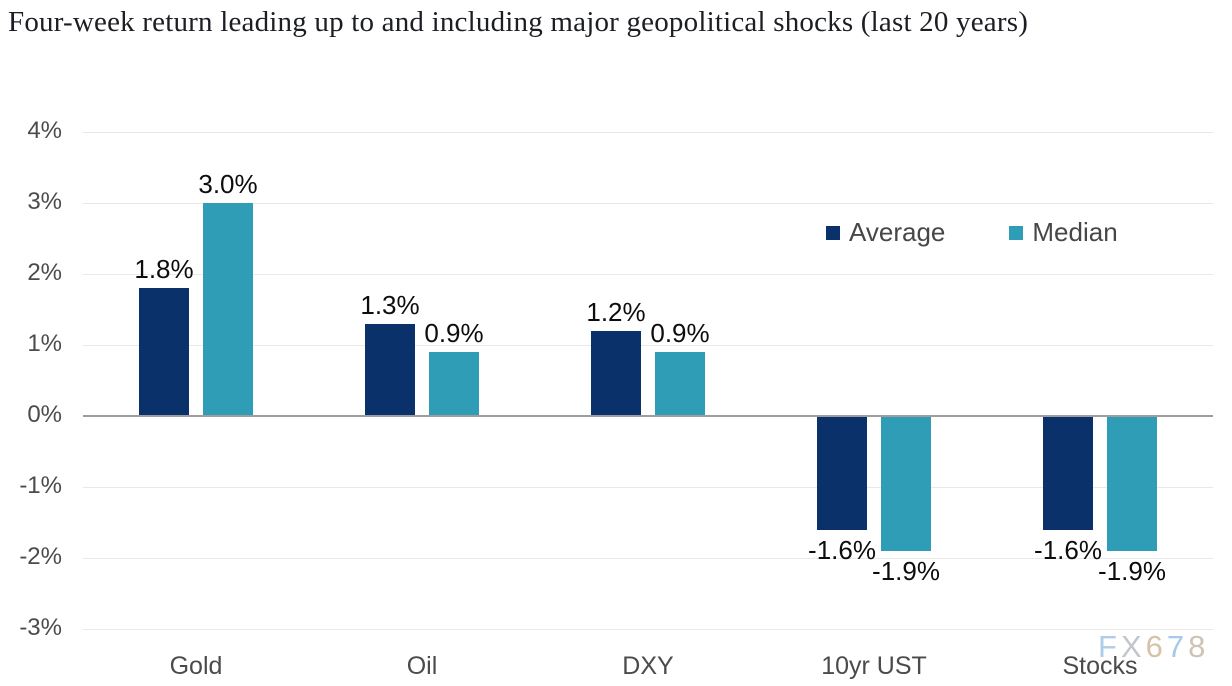 This screenshot has height=686, width=1232. I want to click on bar-value-label: 3.0%, so click(228, 184).